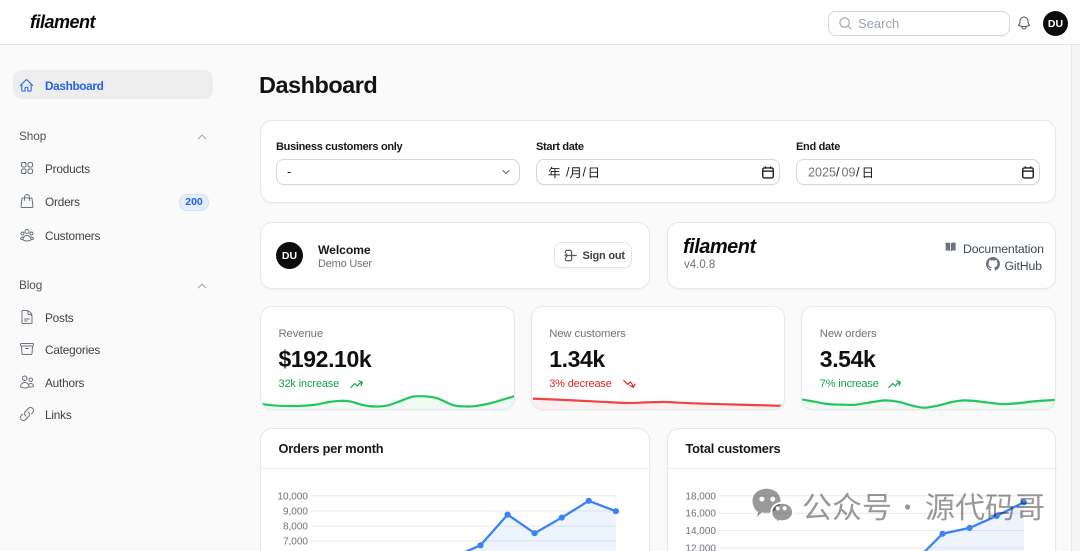 The height and width of the screenshot is (551, 1080). Describe the element at coordinates (700, 514) in the screenshot. I see `svg-text: 16,000` at that location.